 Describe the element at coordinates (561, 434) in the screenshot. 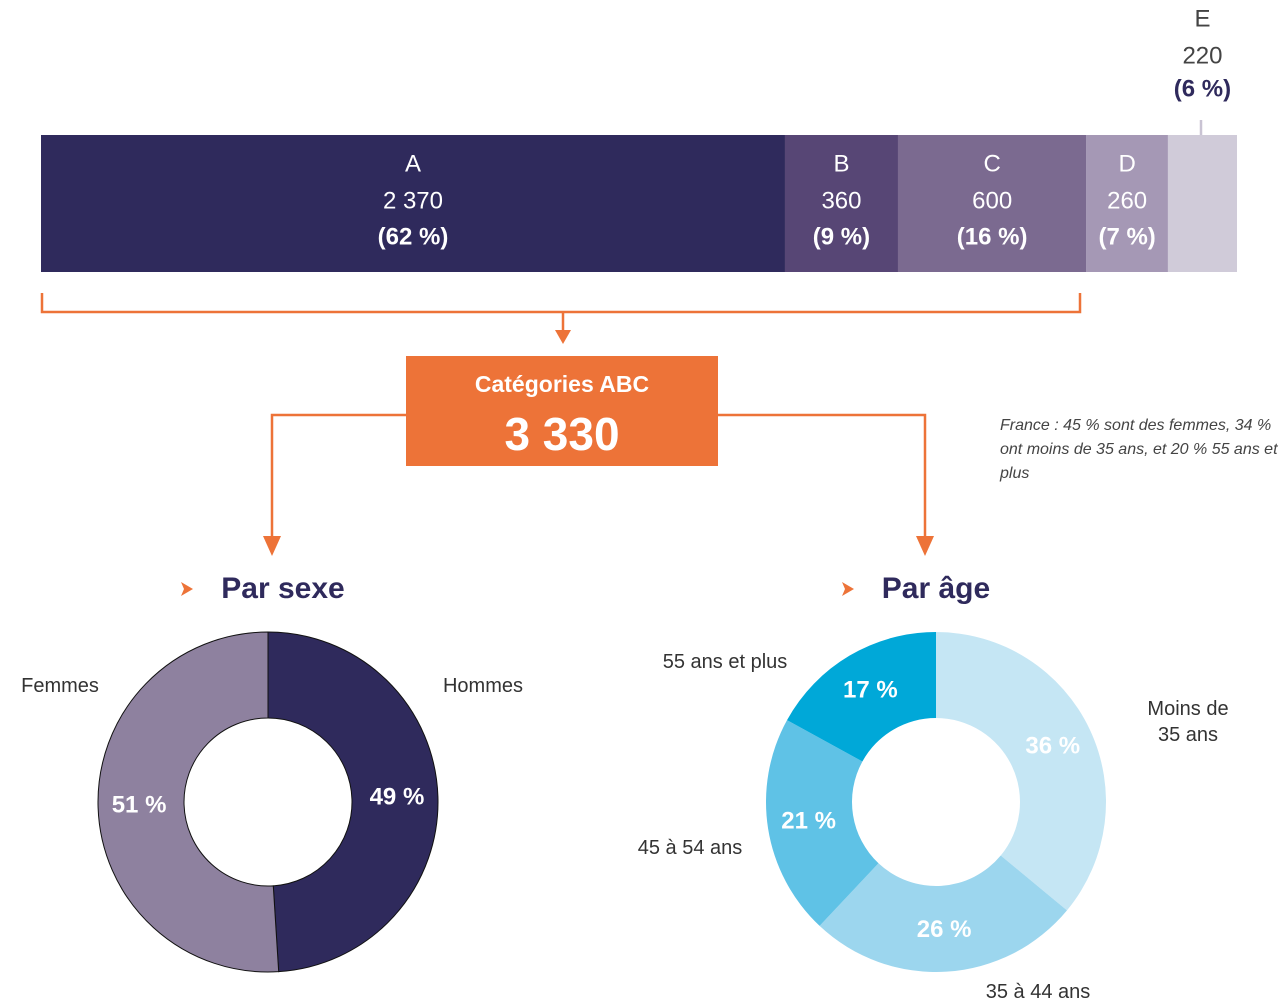

I see `summary-total: 3 330` at that location.